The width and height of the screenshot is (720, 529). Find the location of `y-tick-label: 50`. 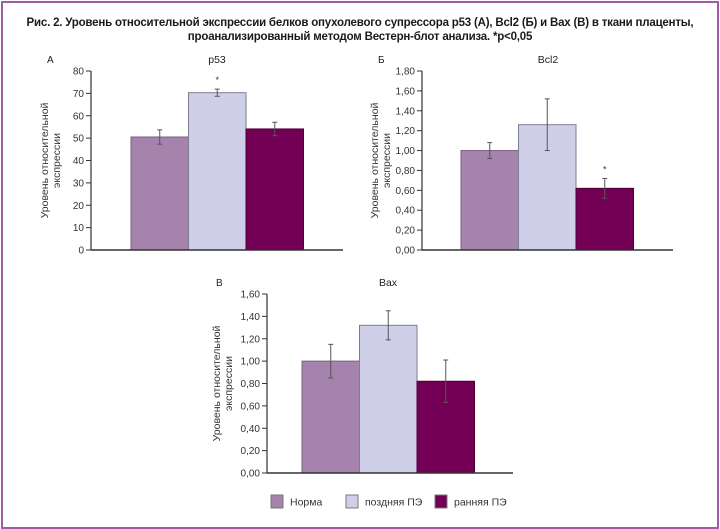

y-tick-label: 50 is located at coordinates (79, 139).